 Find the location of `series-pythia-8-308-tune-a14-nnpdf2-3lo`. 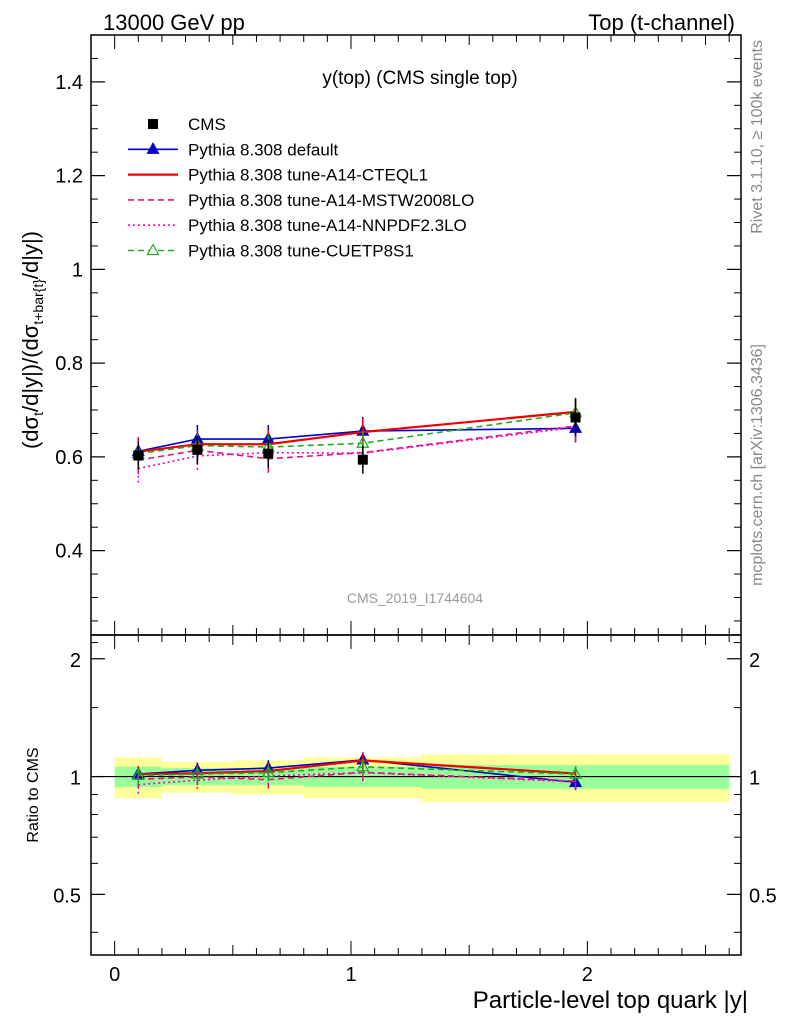

series-pythia-8-308-tune-a14-nnpdf2-3lo is located at coordinates (357, 448).